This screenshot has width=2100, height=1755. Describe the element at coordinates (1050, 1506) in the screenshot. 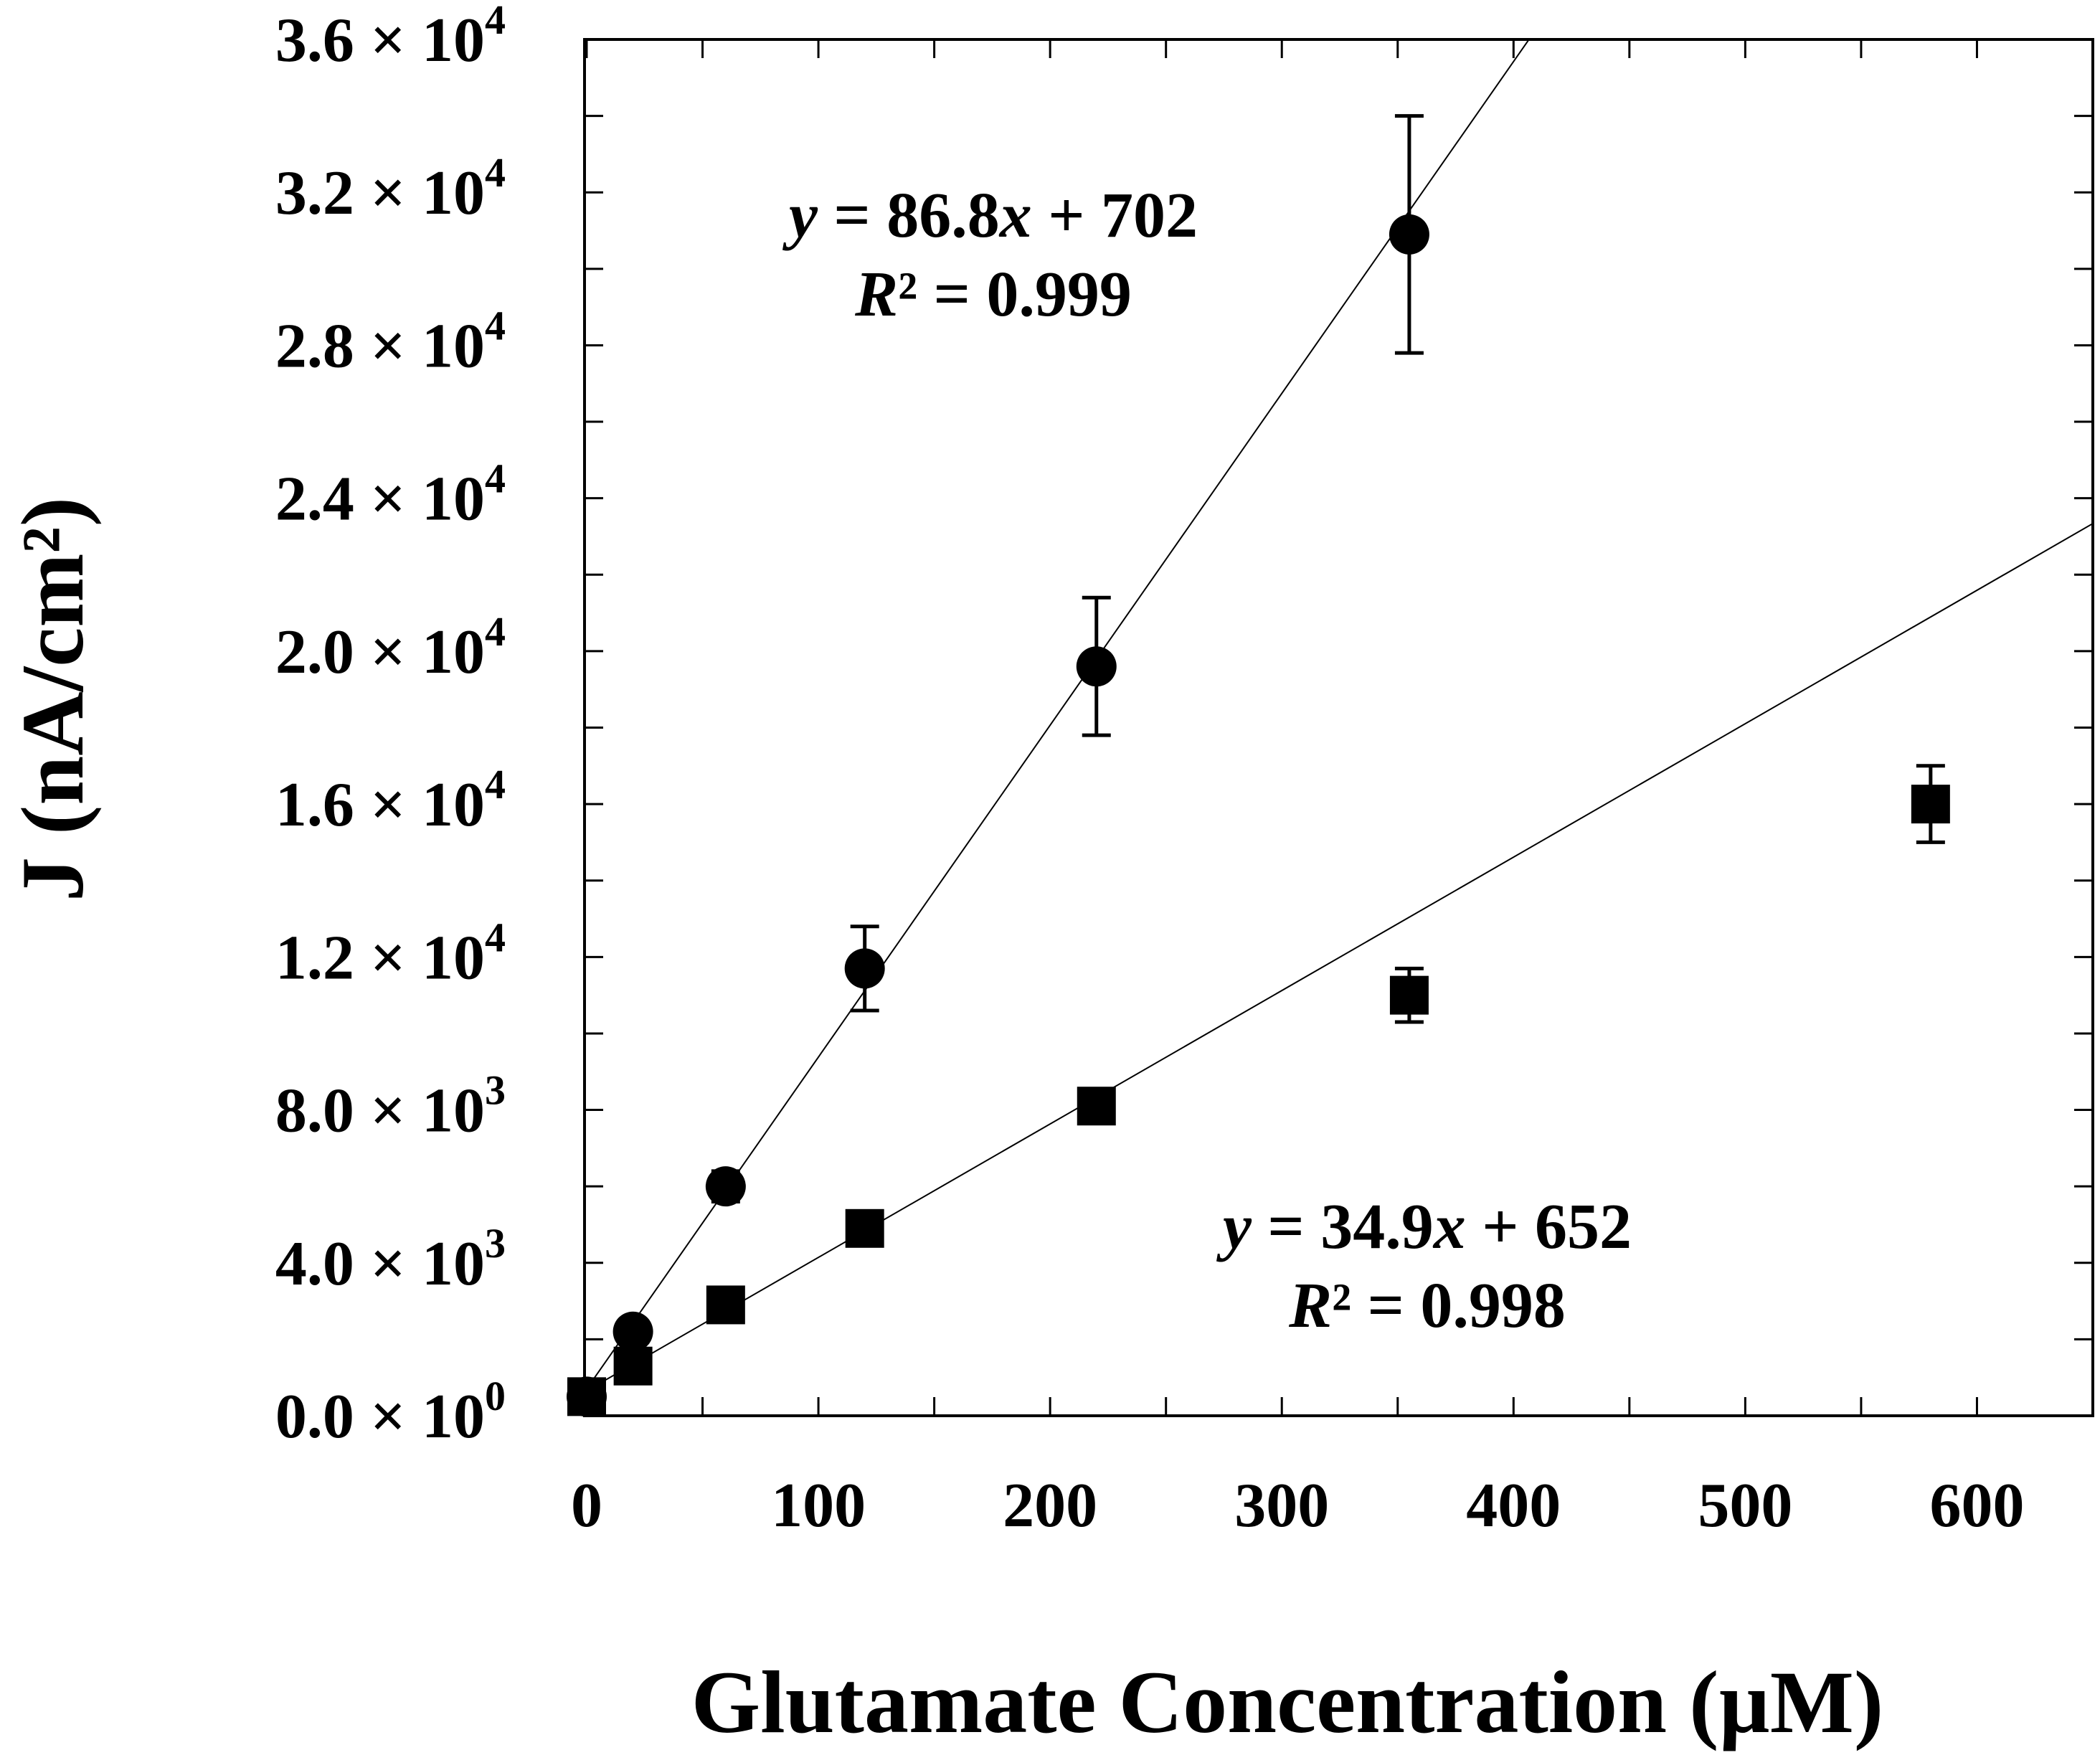

I see `x-tick-label: 200` at that location.